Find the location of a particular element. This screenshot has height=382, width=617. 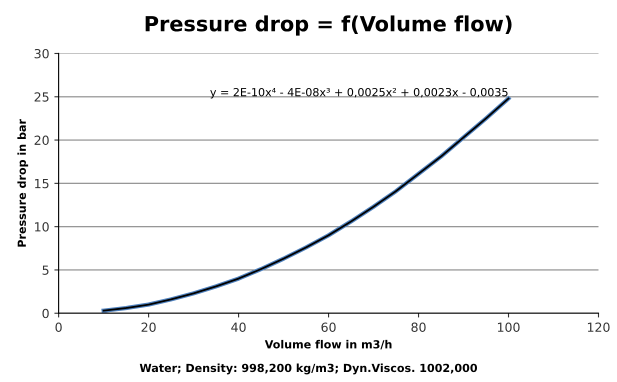

x-tick-label: 80 is located at coordinates (418, 327).